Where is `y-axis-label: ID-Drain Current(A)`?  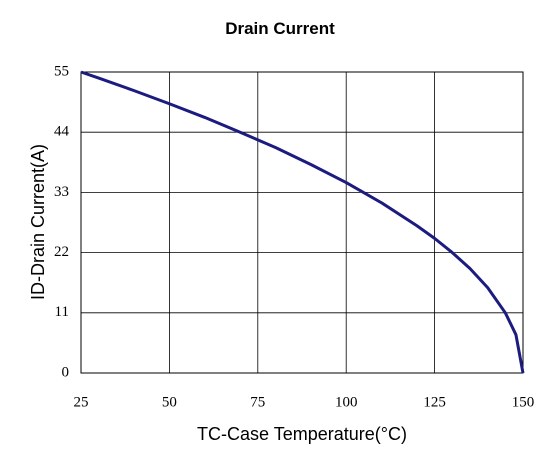 y-axis-label: ID-Drain Current(A) is located at coordinates (38, 222).